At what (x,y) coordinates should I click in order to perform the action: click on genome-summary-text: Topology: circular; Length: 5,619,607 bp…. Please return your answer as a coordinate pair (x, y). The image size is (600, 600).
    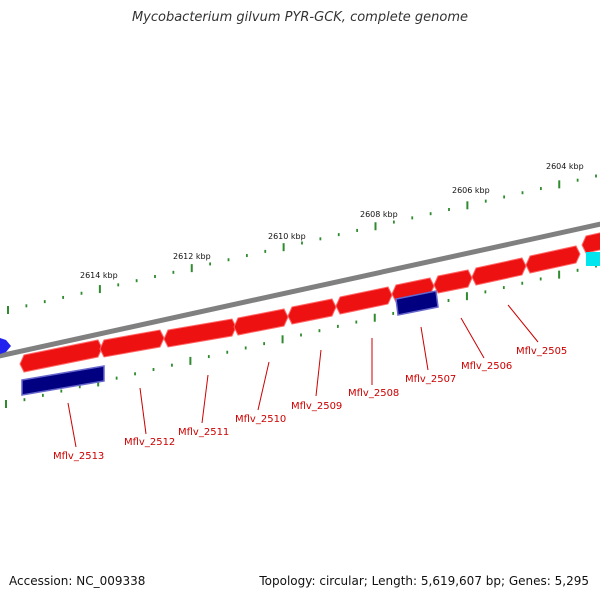
    Looking at the image, I should click on (424, 581).